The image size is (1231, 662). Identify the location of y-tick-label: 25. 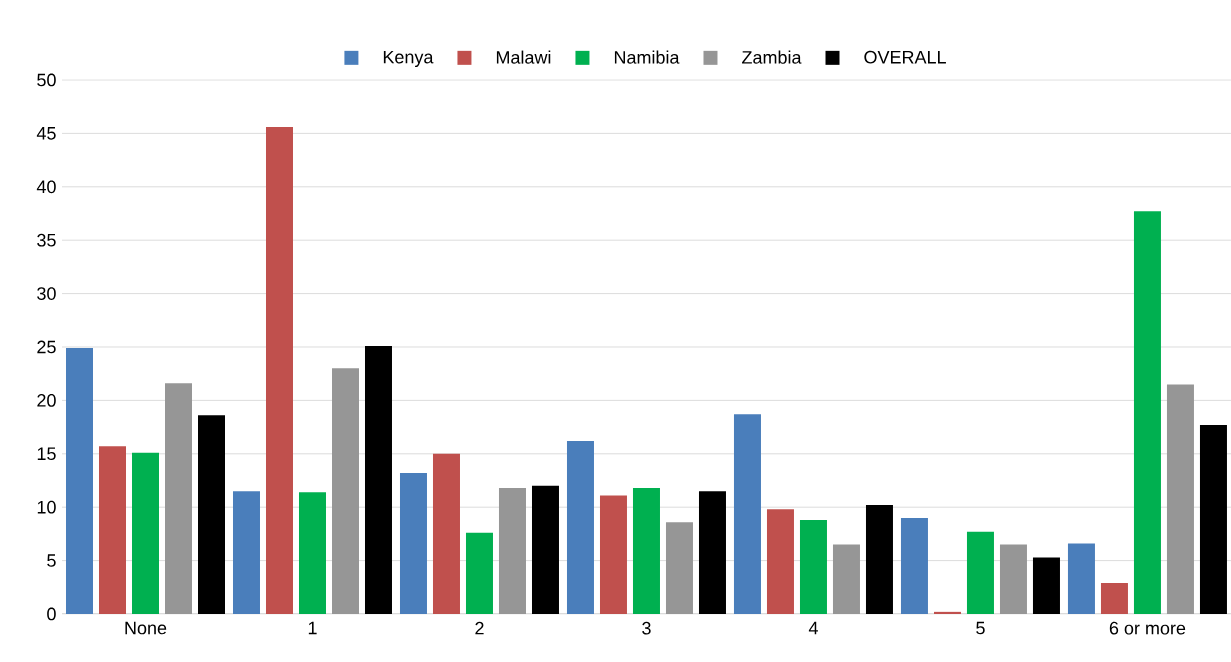
(46, 347).